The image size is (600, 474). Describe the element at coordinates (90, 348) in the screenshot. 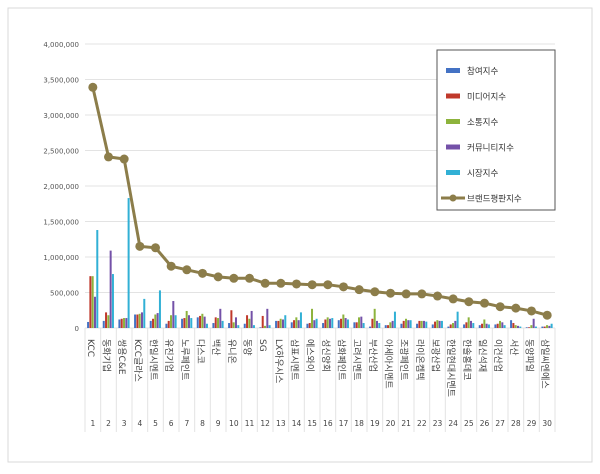

I see `x-tick-label: KCC` at that location.